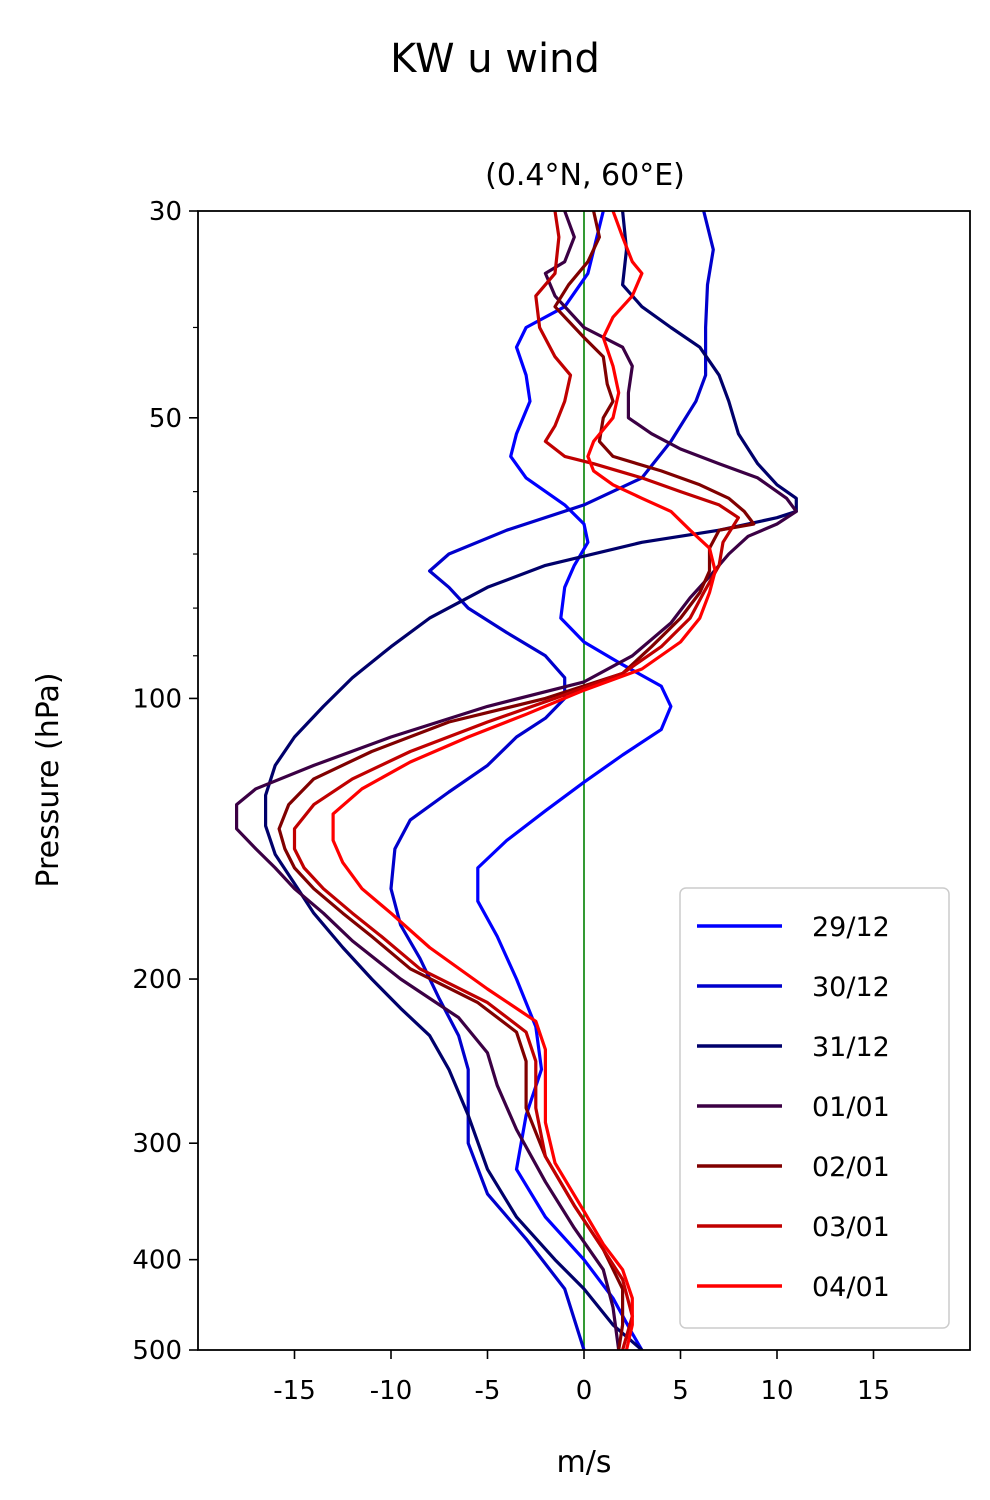  I want to click on y-tick-label: 300, so click(157, 1144).